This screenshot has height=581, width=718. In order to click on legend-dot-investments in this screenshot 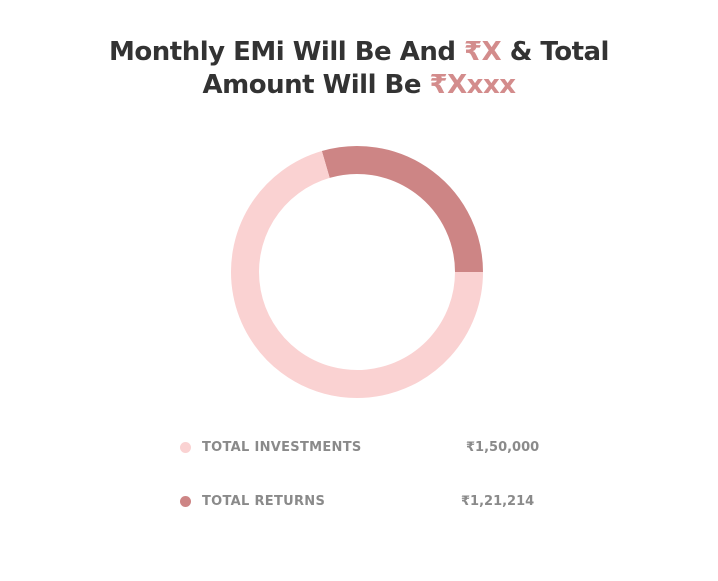, I will do `click(185, 447)`.